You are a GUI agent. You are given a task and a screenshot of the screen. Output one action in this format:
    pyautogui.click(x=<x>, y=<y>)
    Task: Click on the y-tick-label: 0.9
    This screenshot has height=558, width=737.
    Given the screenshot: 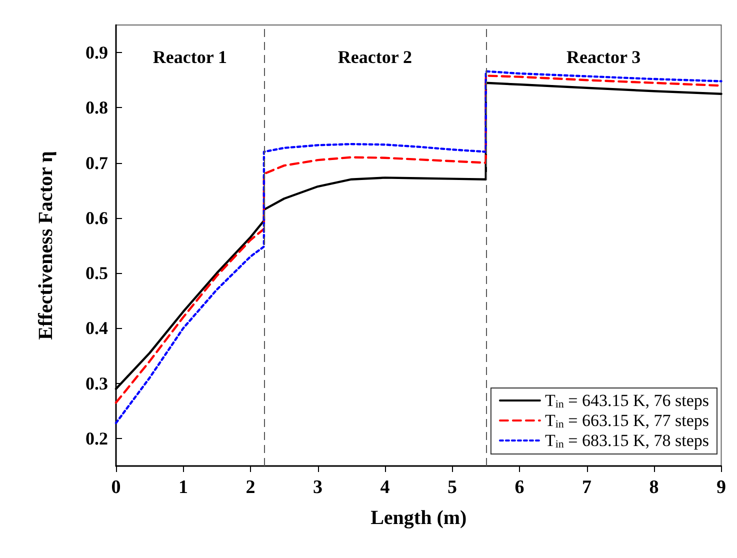 What is the action you would take?
    pyautogui.click(x=97, y=52)
    